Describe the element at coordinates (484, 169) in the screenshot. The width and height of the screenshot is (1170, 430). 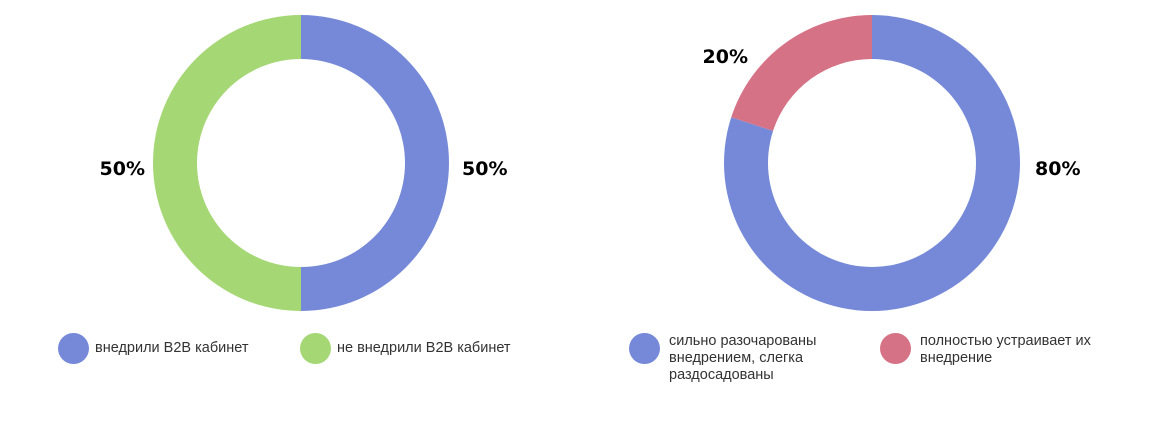
I see `donut1-slice-1-label: 50%` at that location.